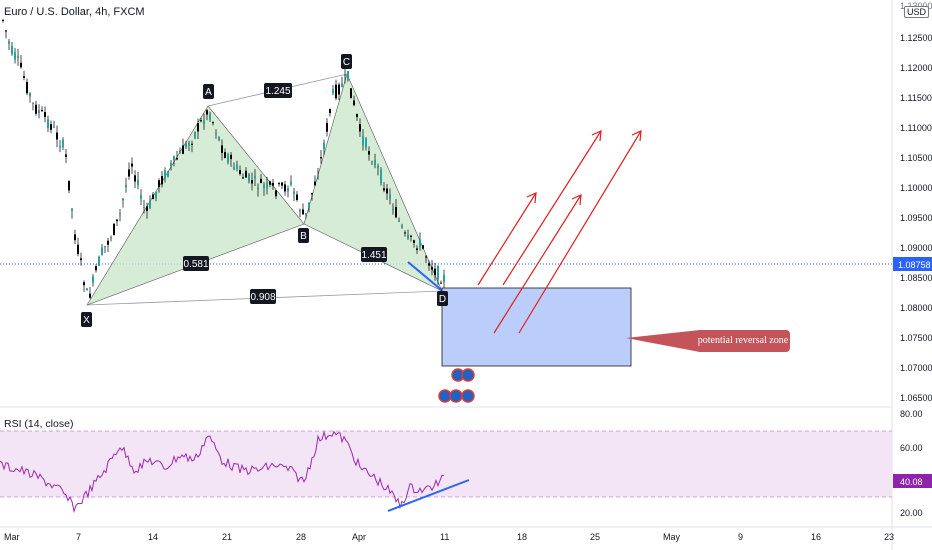 The image size is (932, 550). What do you see at coordinates (889, 537) in the screenshot?
I see `time-tick: 23` at bounding box center [889, 537].